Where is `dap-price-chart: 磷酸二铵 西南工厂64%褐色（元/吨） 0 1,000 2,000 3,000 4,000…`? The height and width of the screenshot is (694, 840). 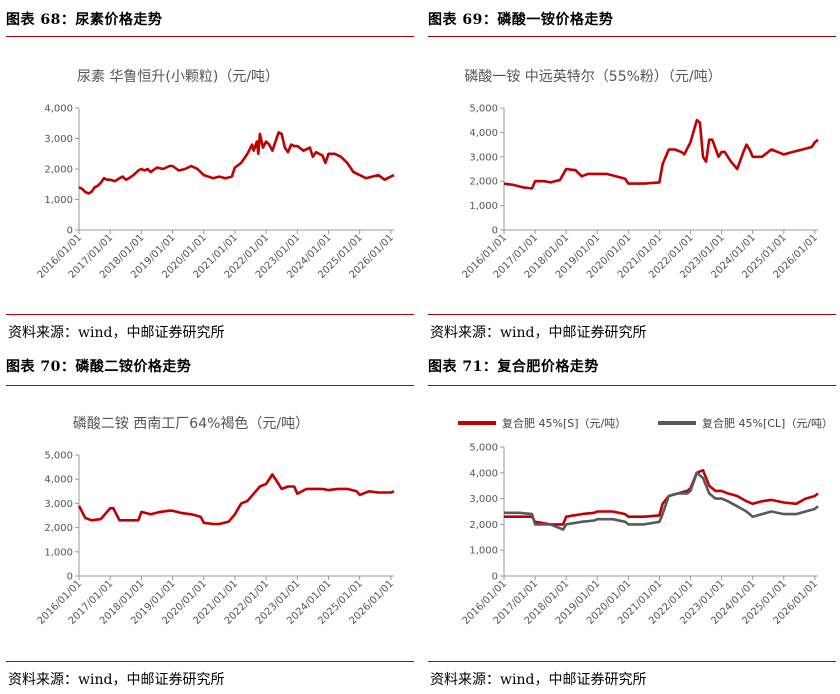
dap-price-chart: 磷酸二铵 西南工厂64%褐色（元/吨） 0 1,000 2,000 3,000 4,000… is located at coordinates (216, 521).